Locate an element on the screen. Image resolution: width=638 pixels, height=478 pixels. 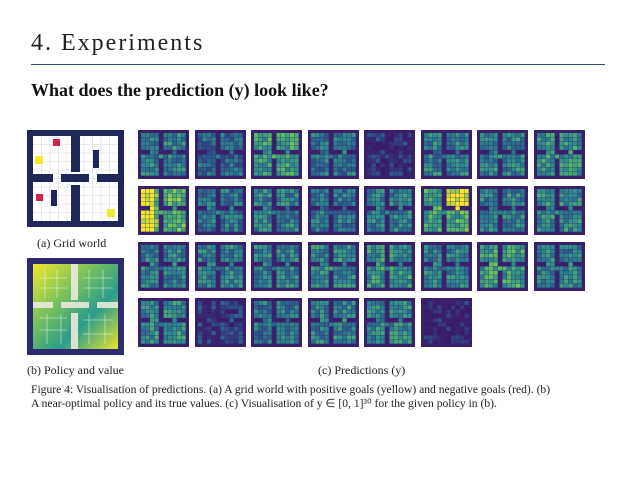
slide-heading: What does the prediction (y) look like? is located at coordinates (180, 90).